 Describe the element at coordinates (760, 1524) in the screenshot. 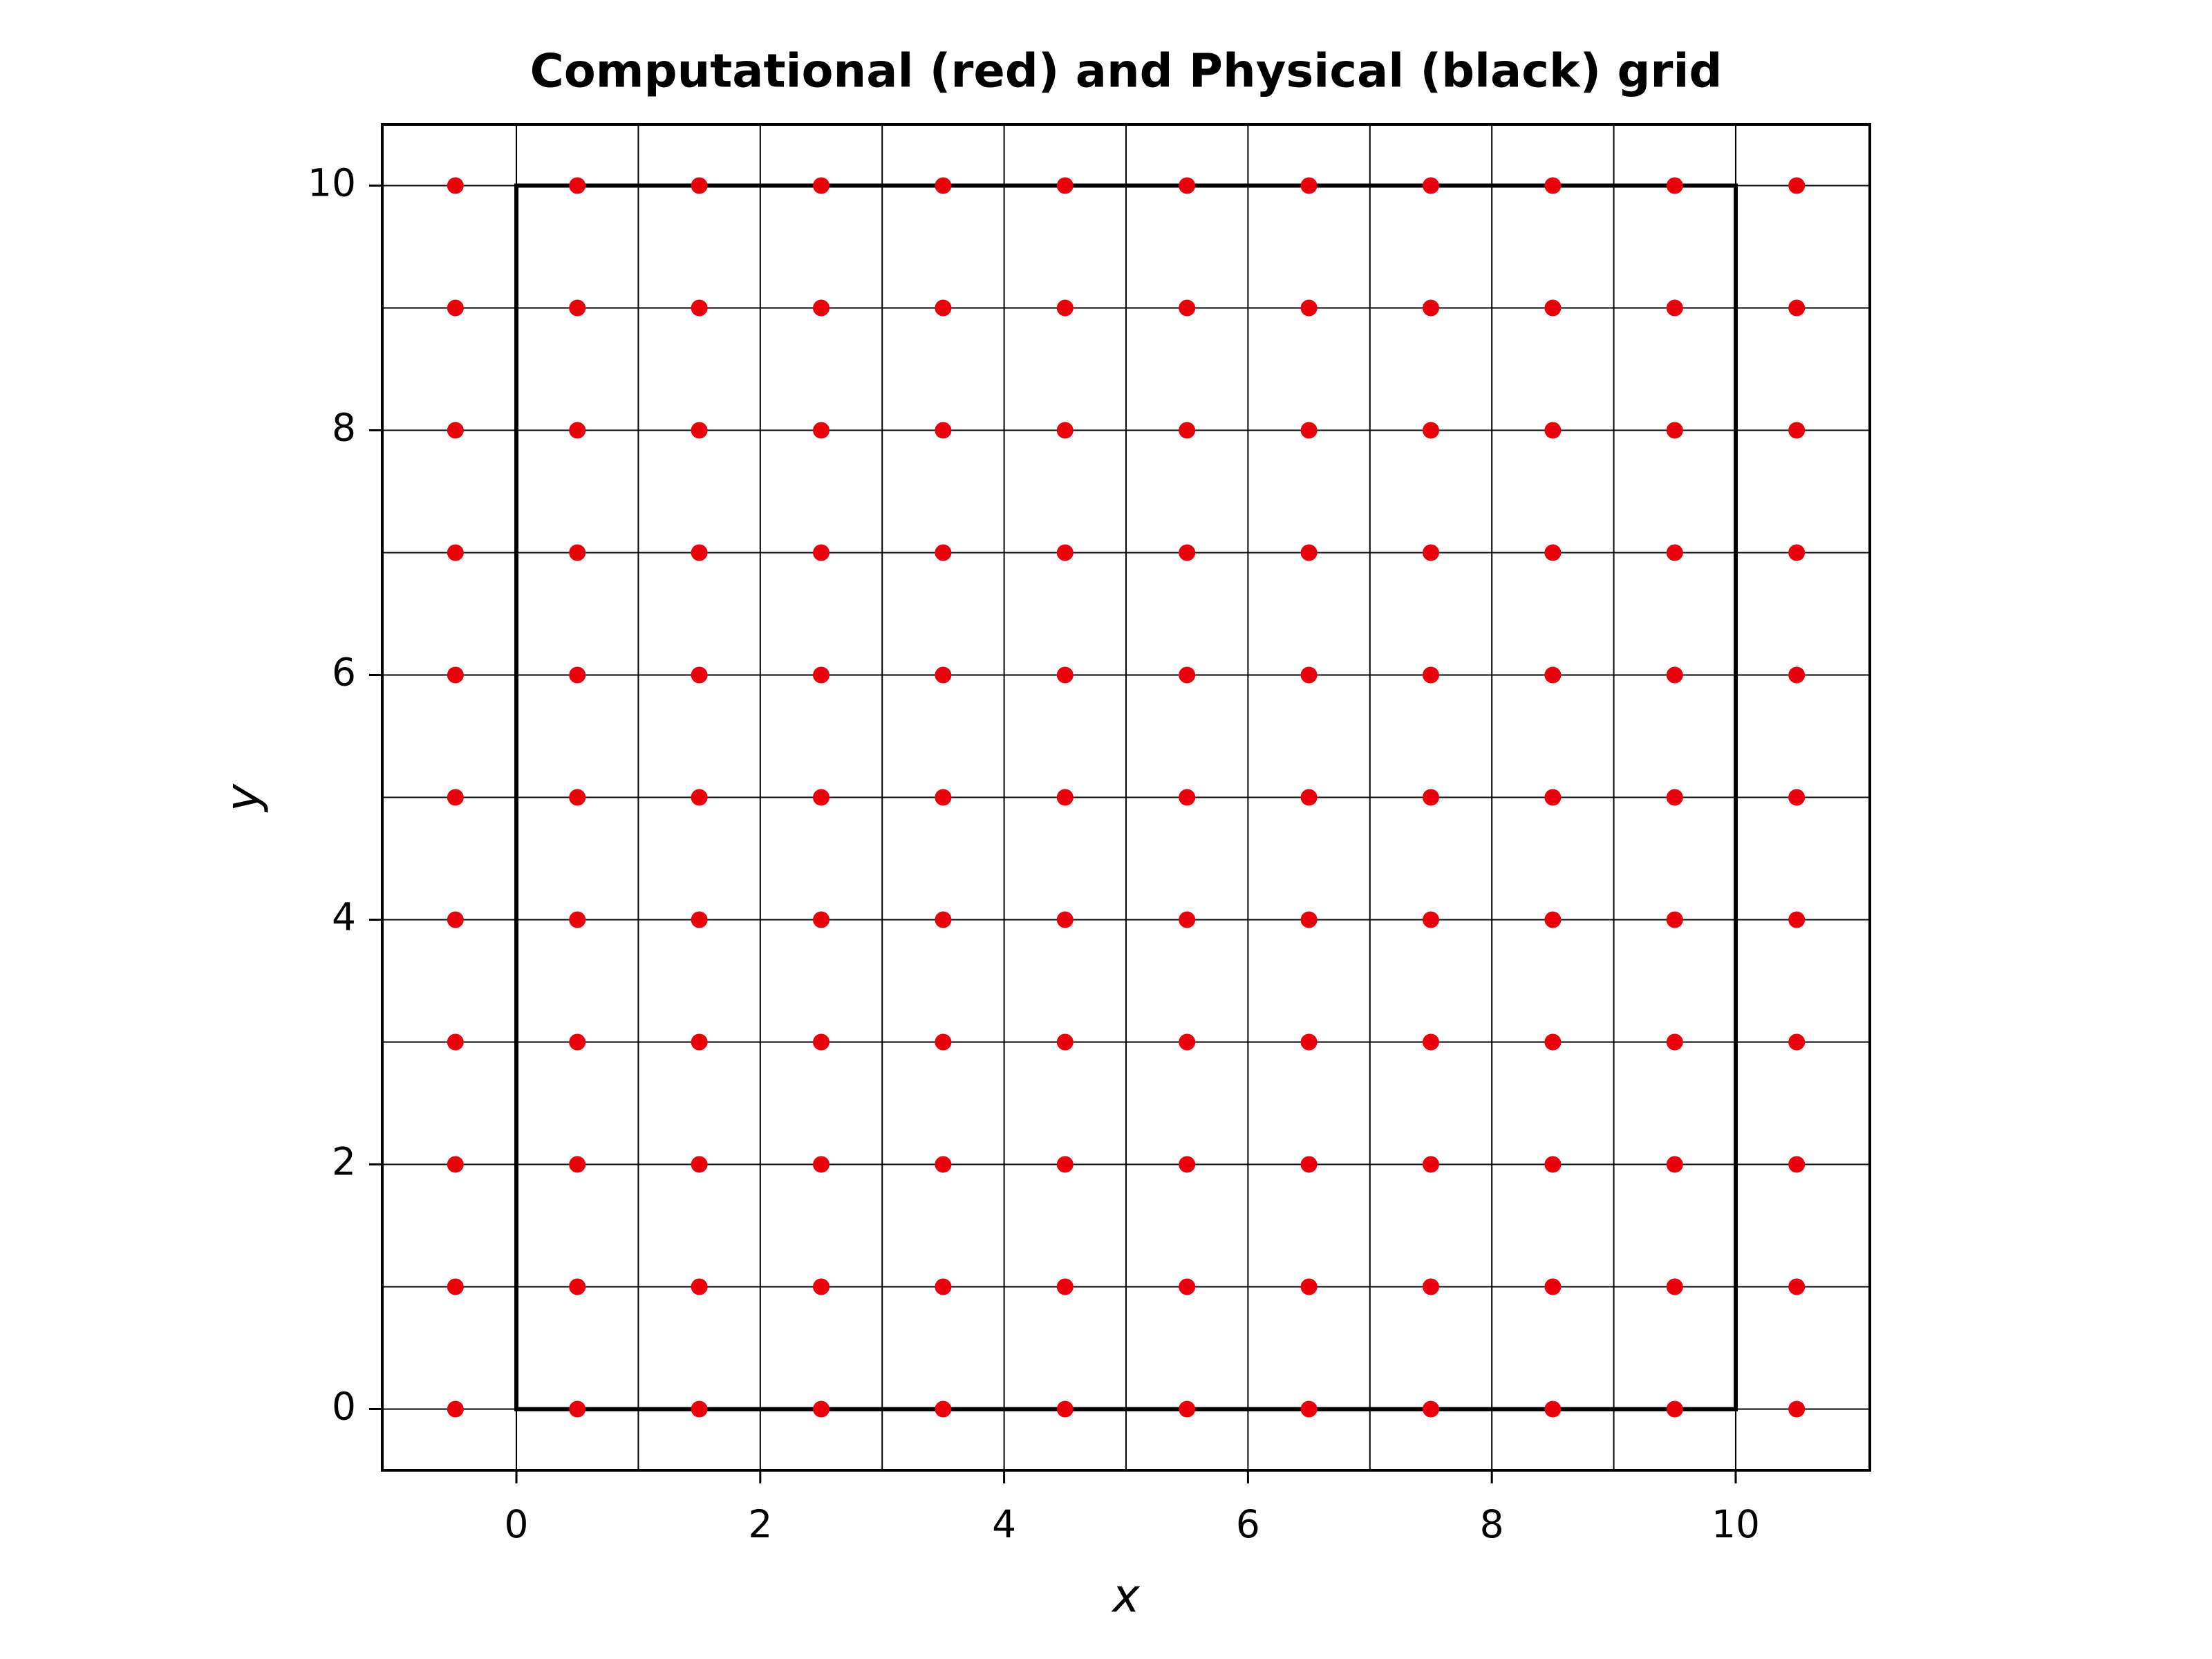

I see `x-tick-label: 2` at that location.